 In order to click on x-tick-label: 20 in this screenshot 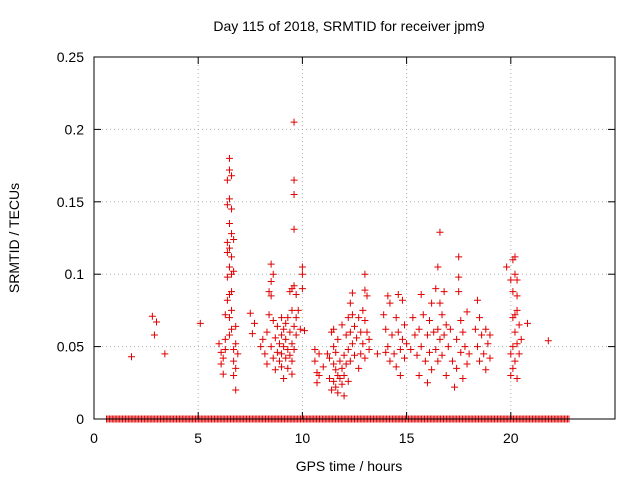, I will do `click(511, 438)`.